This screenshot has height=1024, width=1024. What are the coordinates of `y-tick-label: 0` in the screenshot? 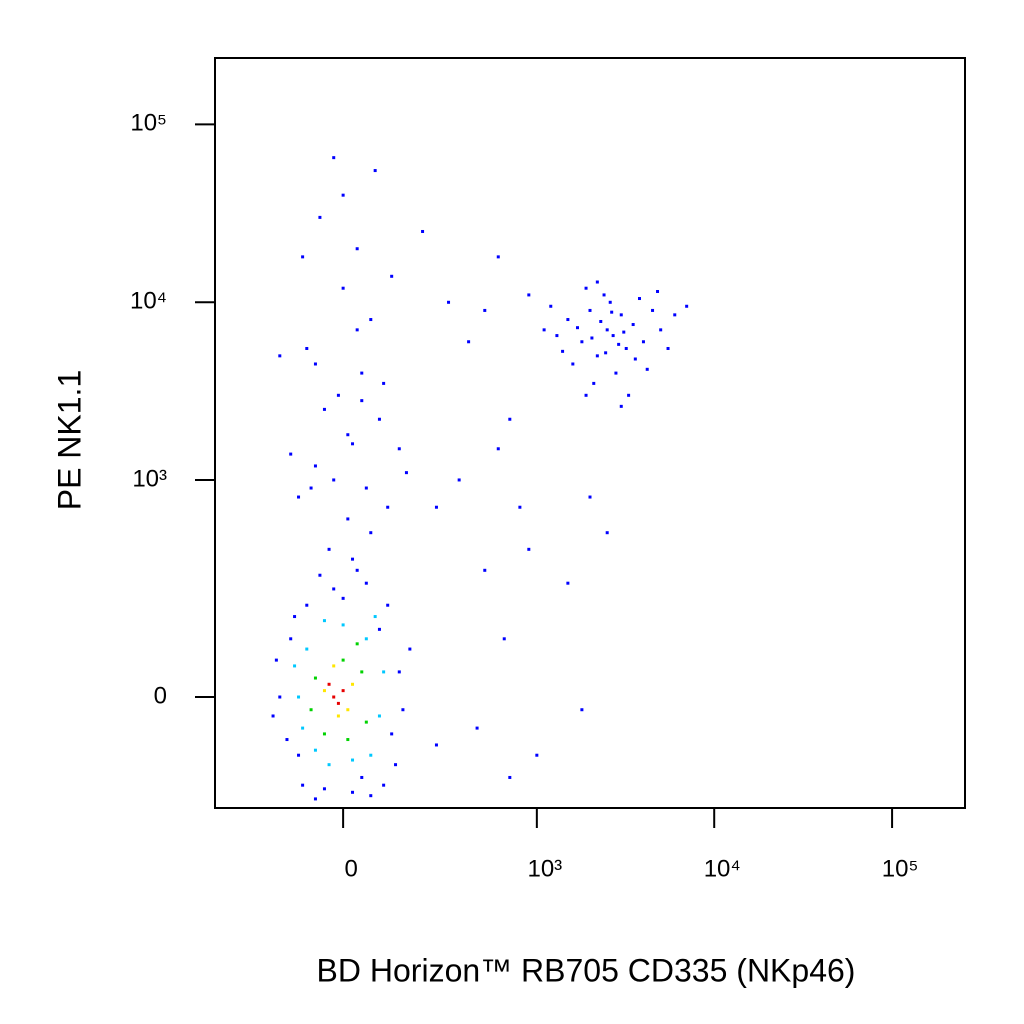 It's located at (160, 695).